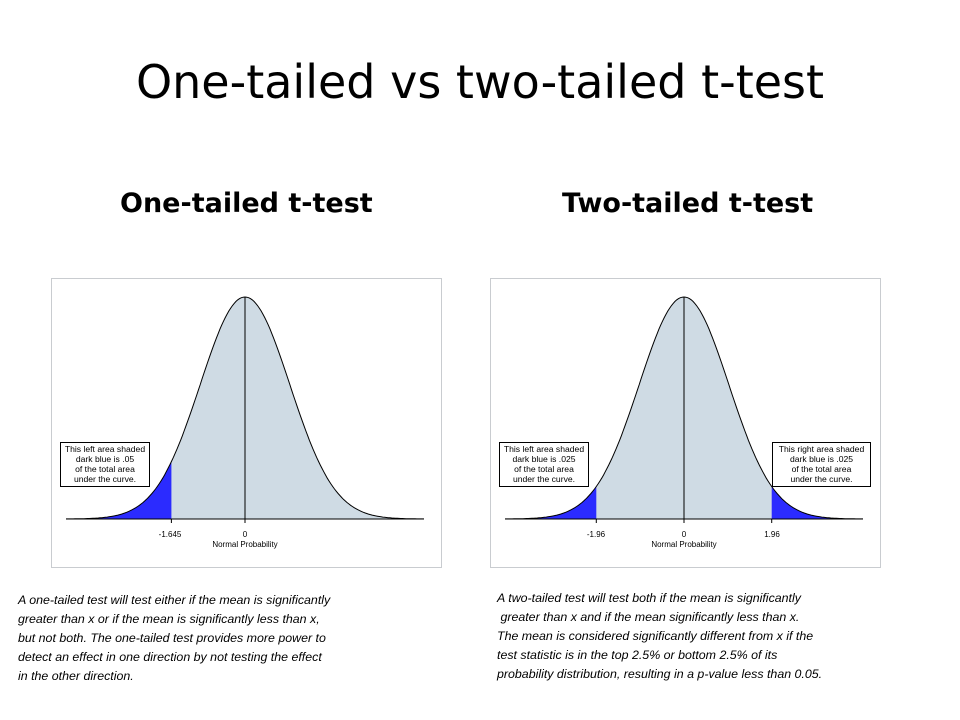 Image resolution: width=960 pixels, height=720 pixels. I want to click on tick-label-neg-1645: -1.645, so click(170, 534).